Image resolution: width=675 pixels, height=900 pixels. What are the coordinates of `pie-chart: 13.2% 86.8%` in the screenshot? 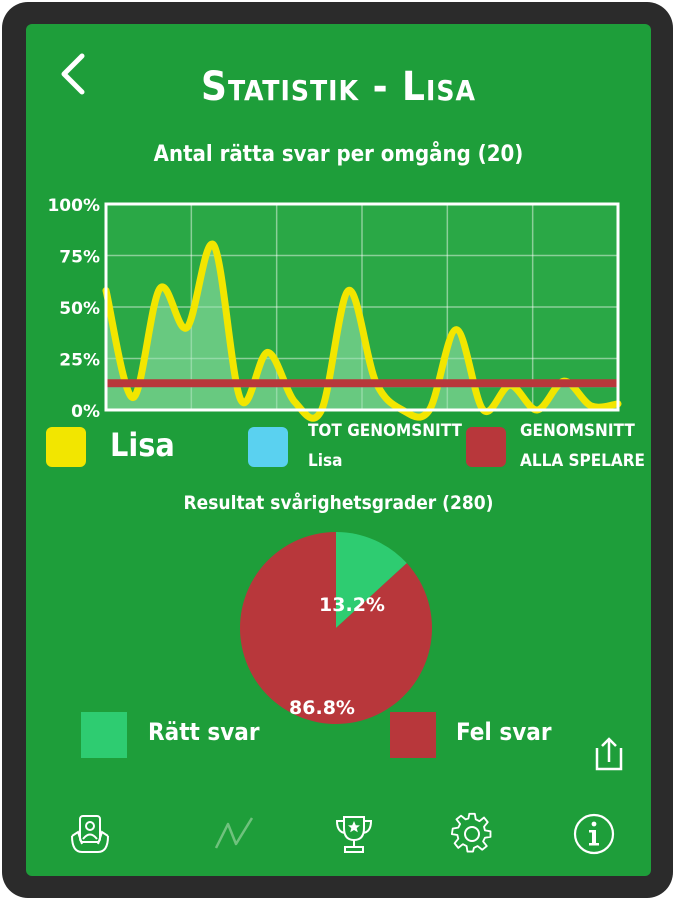 It's located at (336, 628).